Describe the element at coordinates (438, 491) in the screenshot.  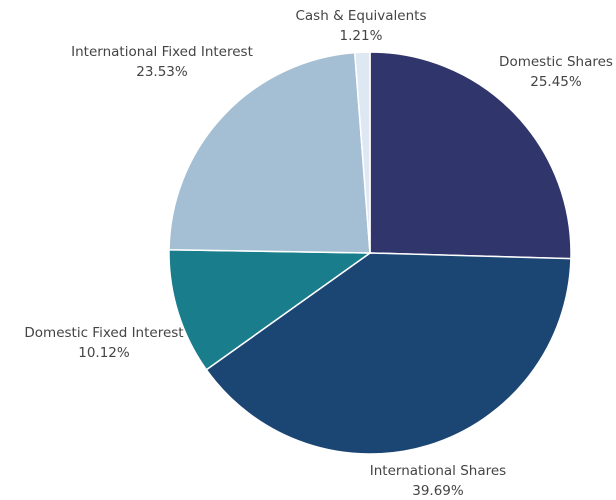
I see `slice-value-label: 39.69%` at that location.